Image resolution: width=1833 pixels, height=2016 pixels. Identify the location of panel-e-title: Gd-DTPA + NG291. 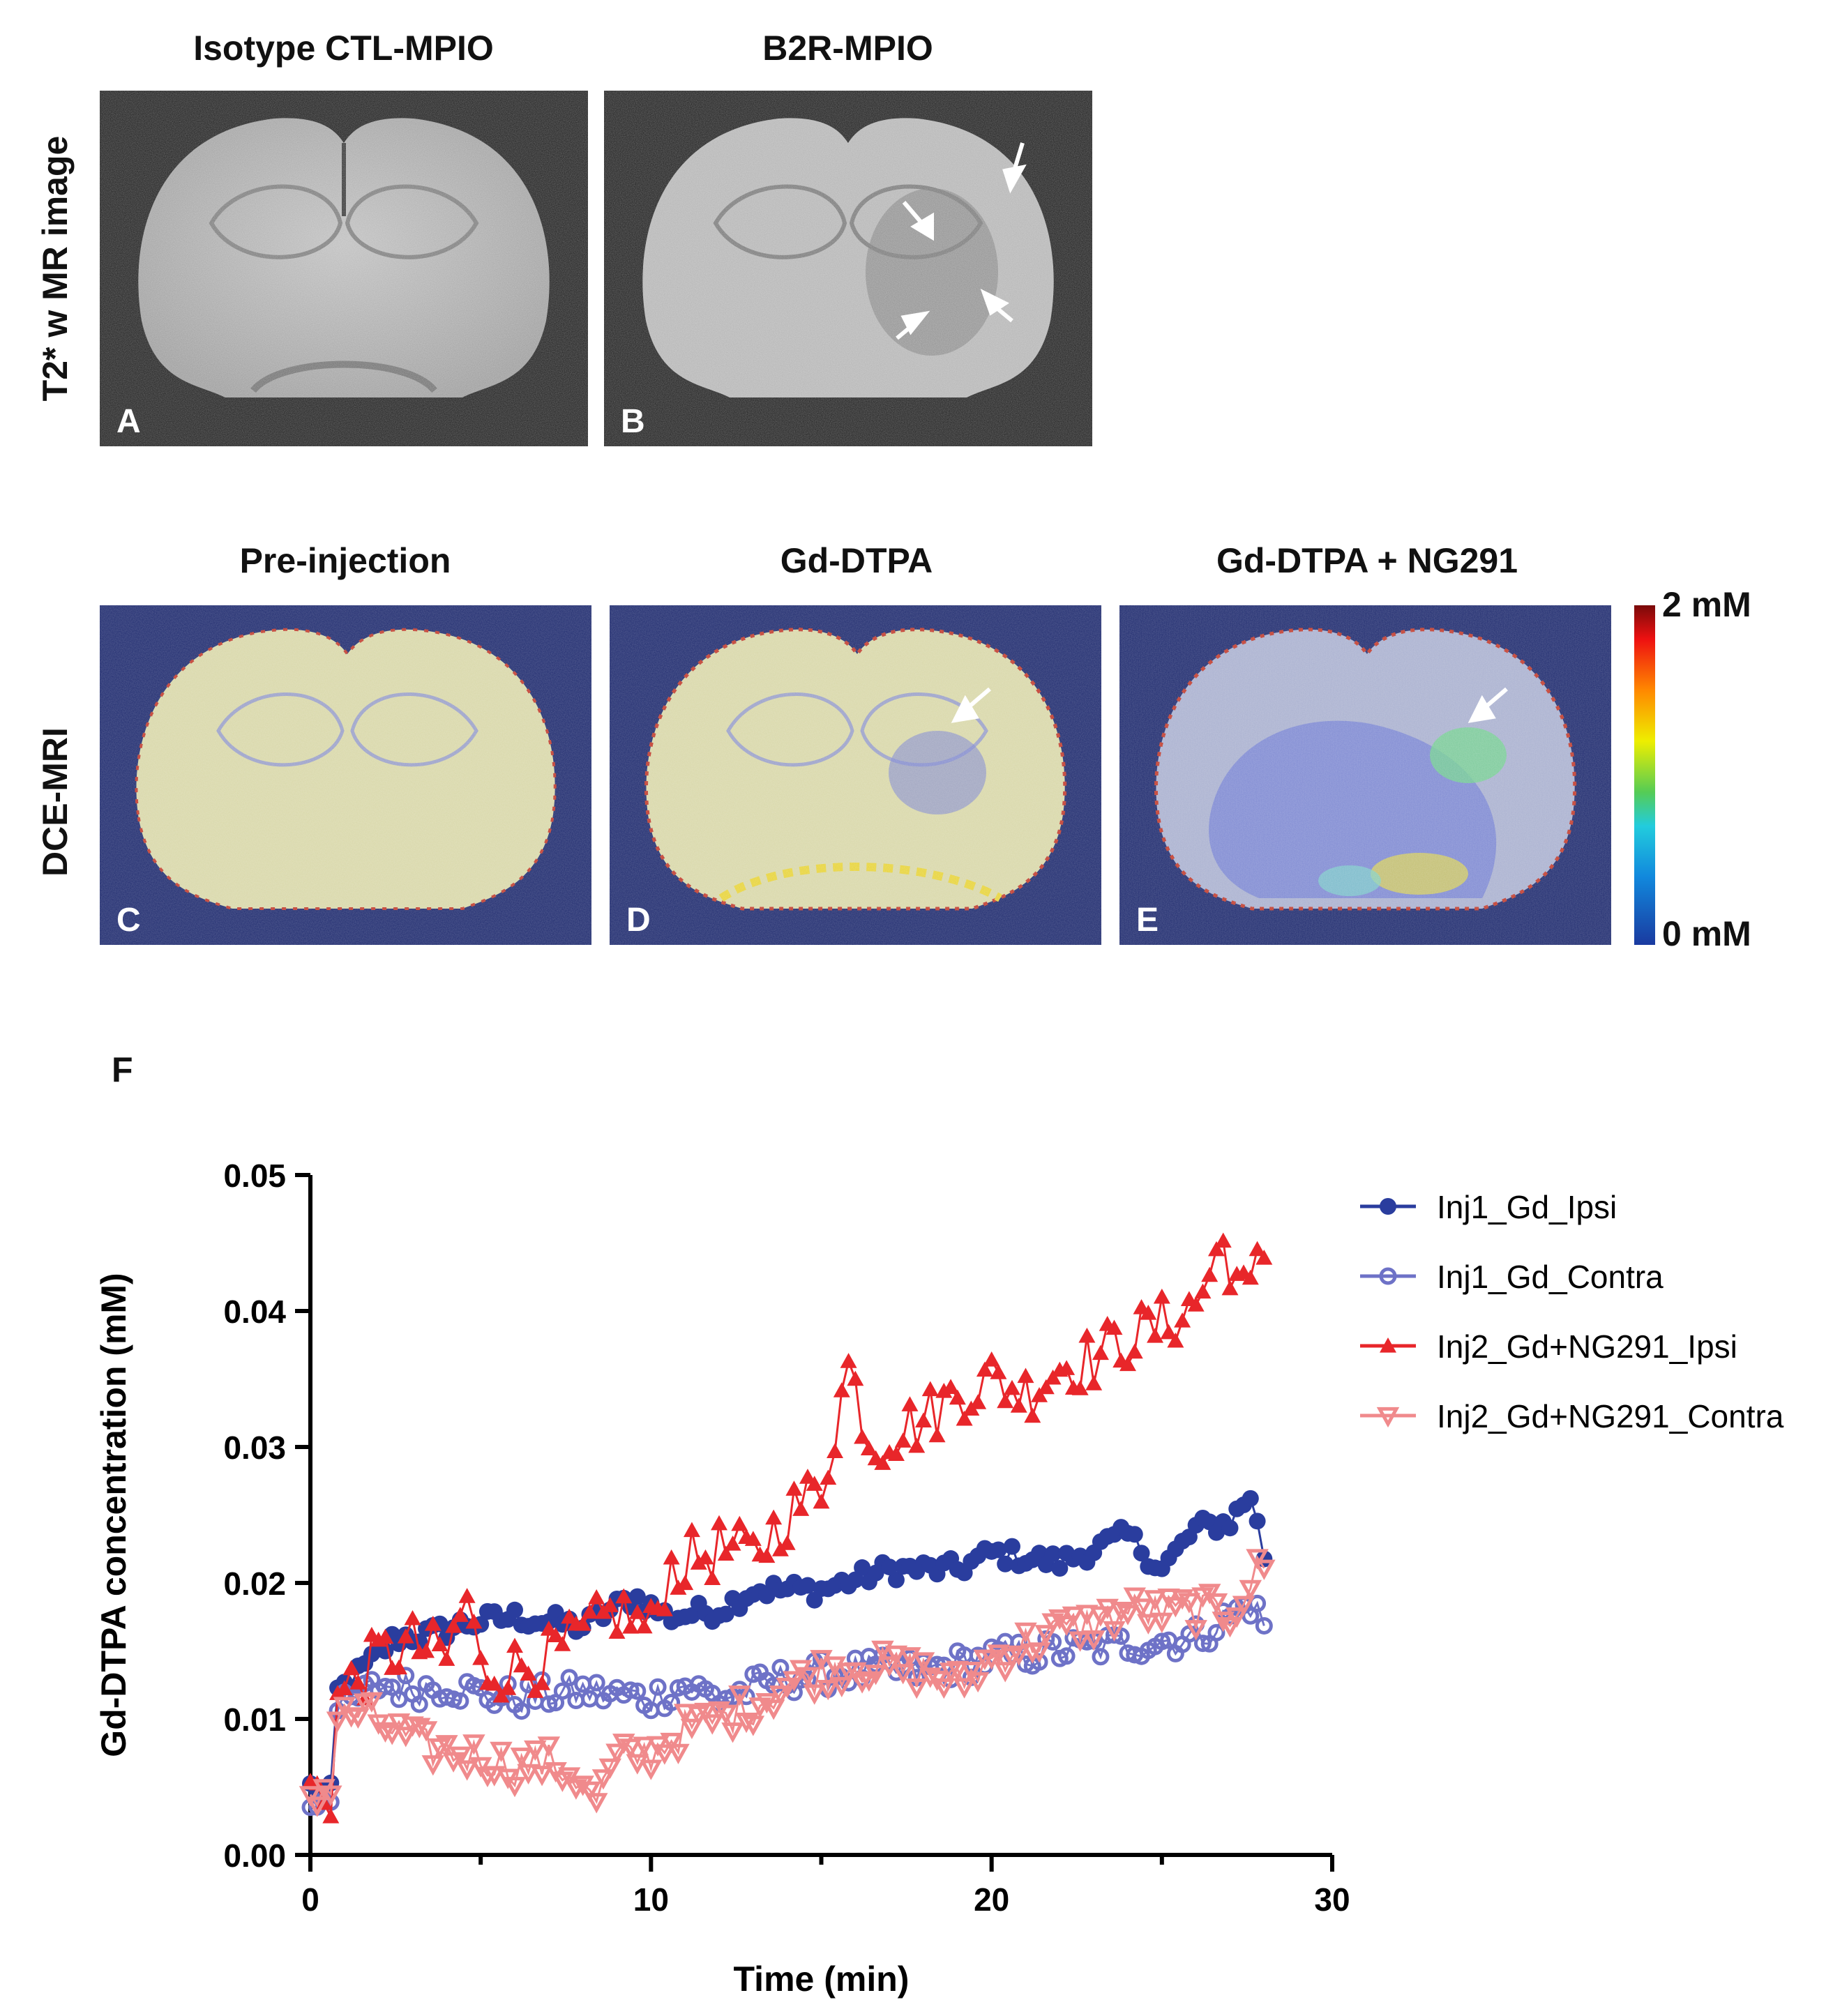
(1367, 560).